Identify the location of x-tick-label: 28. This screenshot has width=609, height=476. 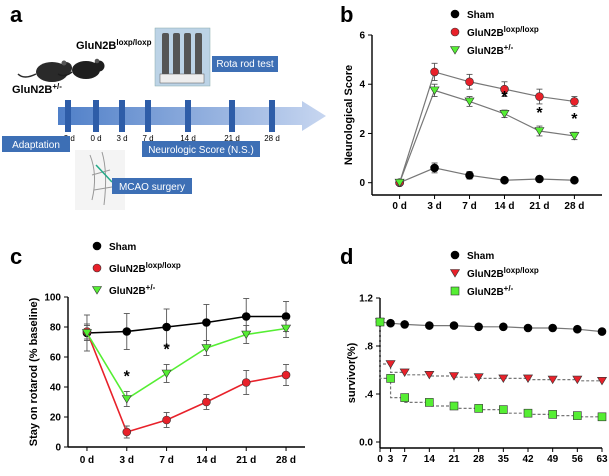
(479, 459).